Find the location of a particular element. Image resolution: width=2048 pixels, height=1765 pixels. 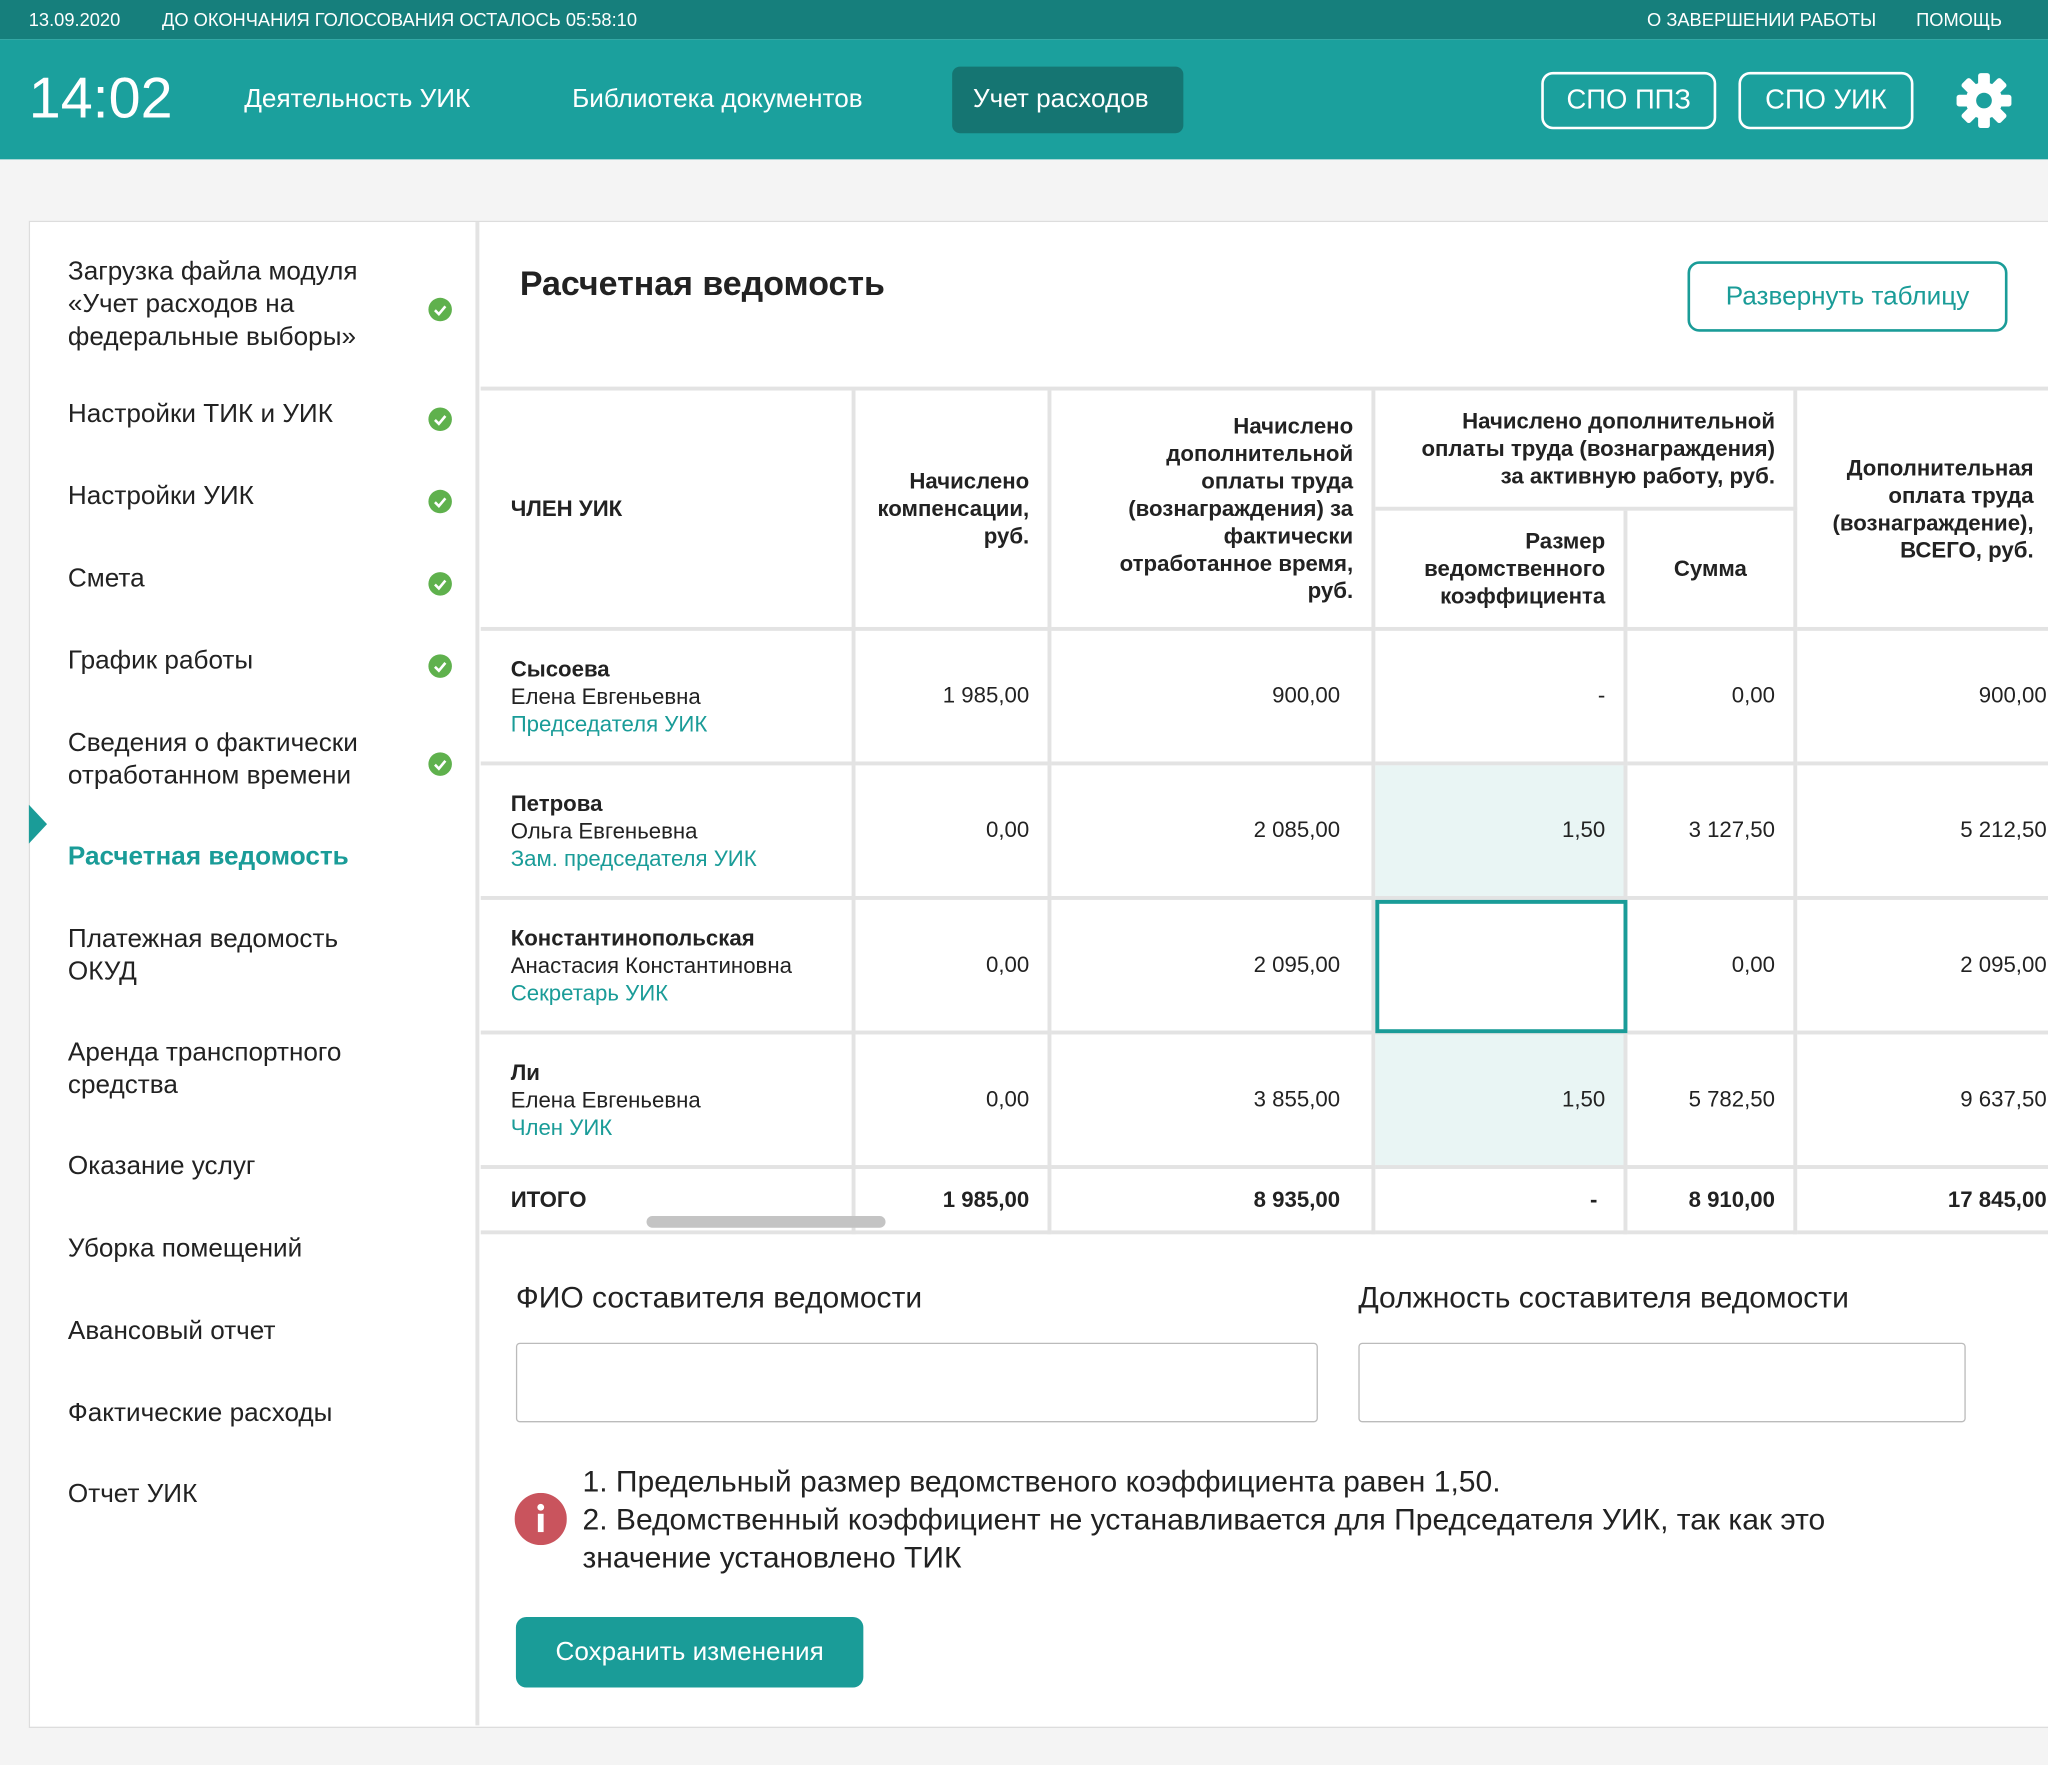

info-icon is located at coordinates (540, 1519).